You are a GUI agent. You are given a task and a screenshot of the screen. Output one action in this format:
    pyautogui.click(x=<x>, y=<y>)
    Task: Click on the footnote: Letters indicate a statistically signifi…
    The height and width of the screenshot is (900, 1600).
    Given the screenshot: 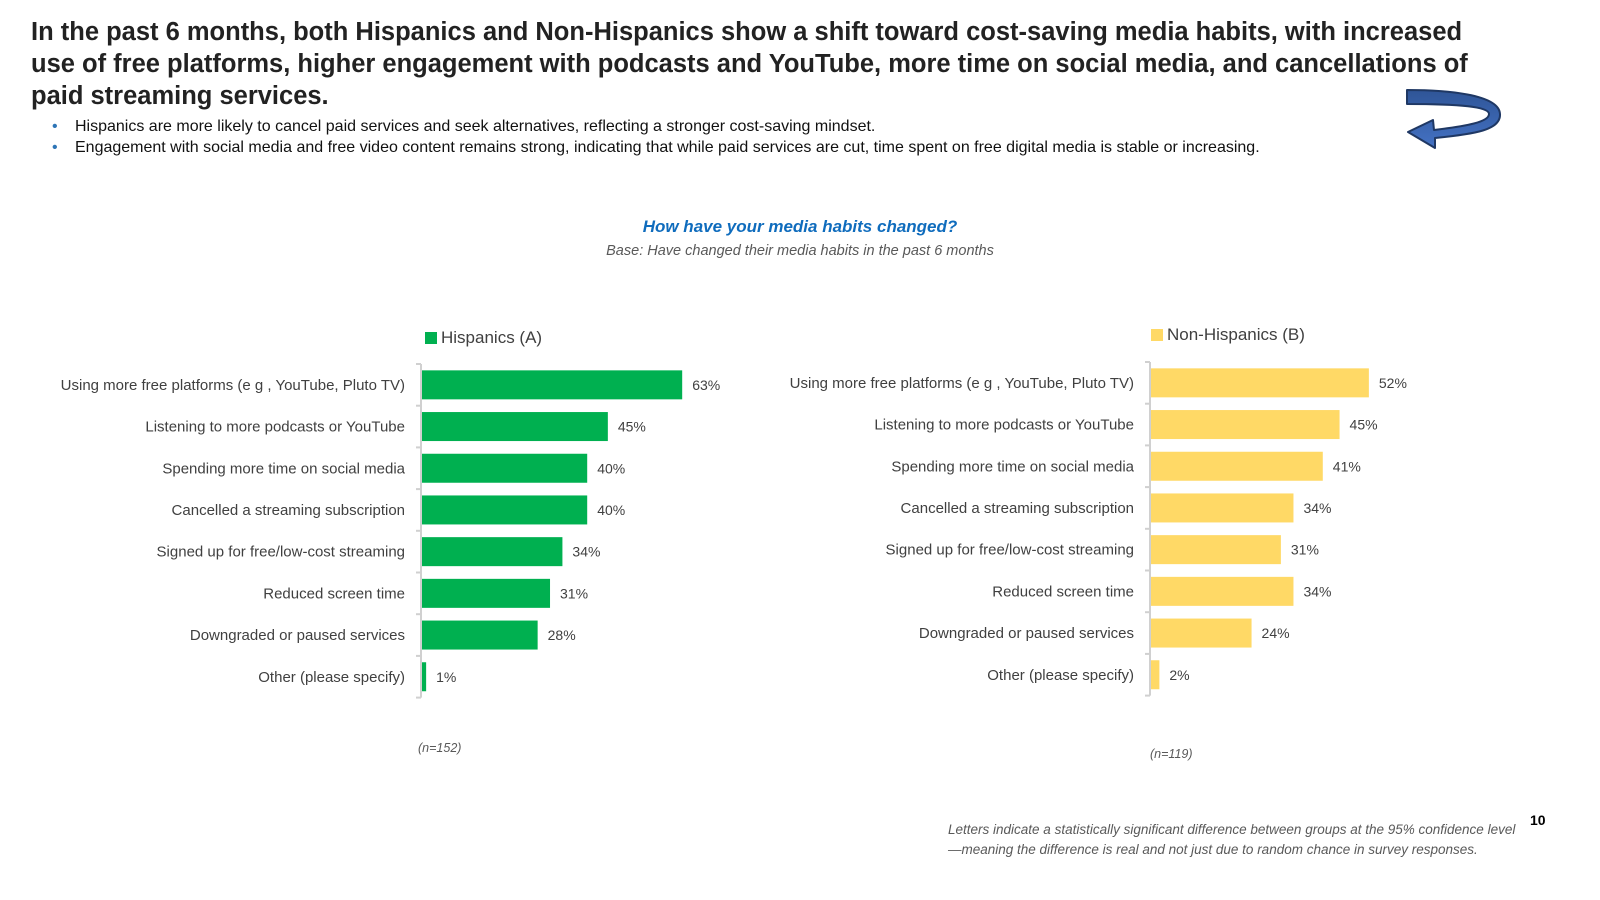 What is the action you would take?
    pyautogui.click(x=1232, y=839)
    